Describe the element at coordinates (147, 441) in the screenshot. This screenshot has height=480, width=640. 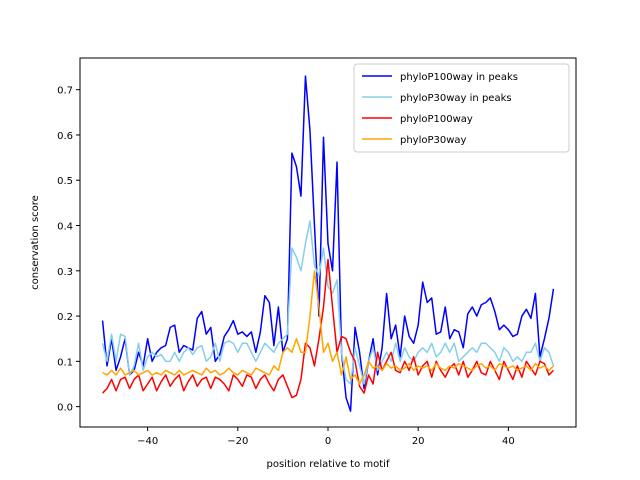
I see `x-tick-label: −40` at that location.